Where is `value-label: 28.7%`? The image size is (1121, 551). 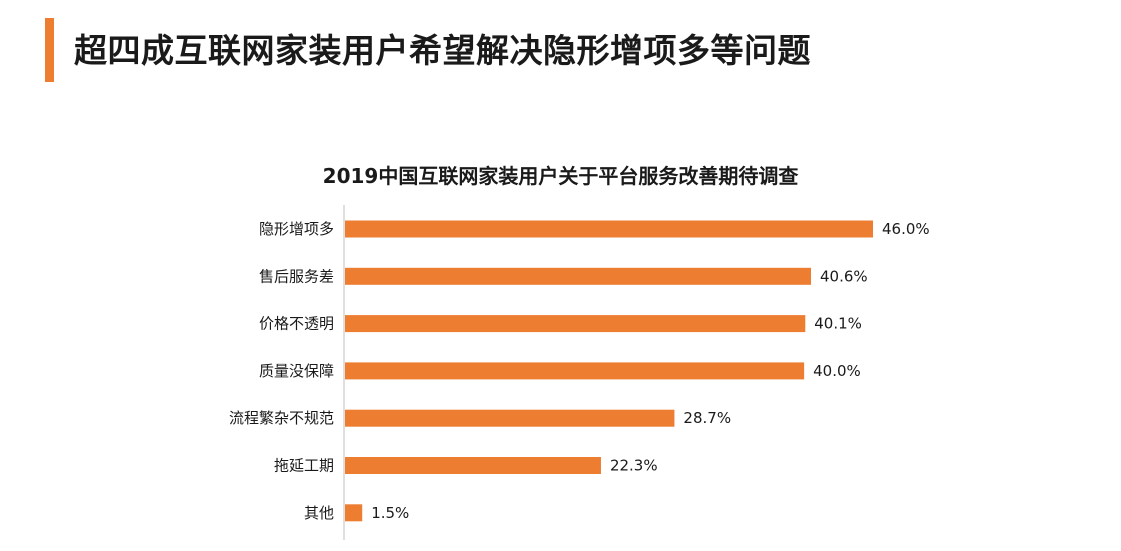
value-label: 28.7% is located at coordinates (707, 418).